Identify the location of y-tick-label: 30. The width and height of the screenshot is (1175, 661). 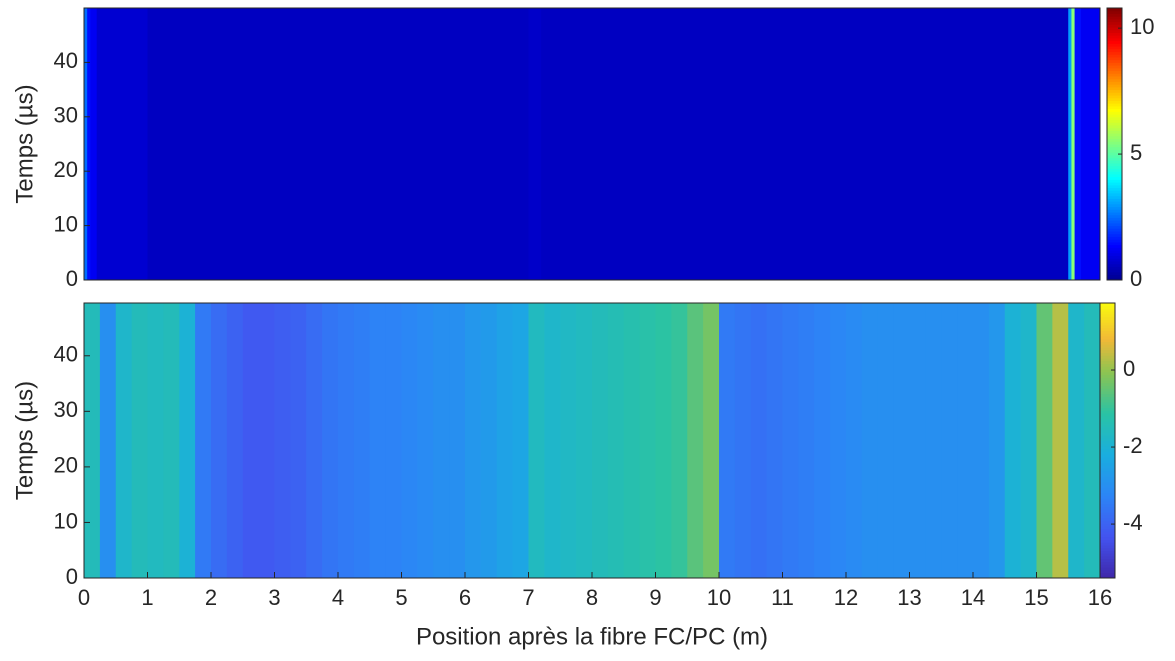
(66, 115).